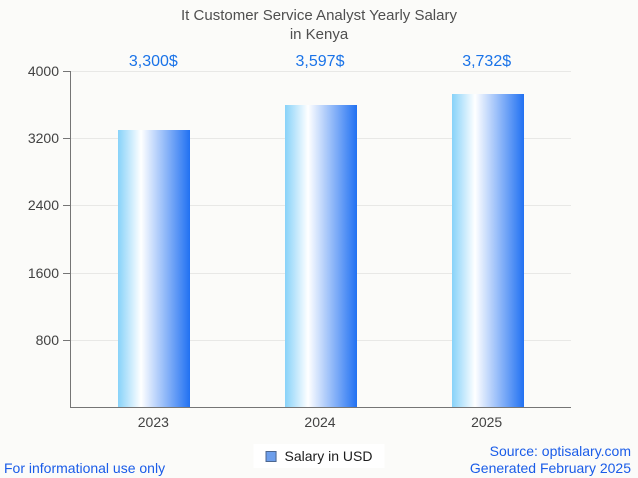 This screenshot has width=638, height=478. Describe the element at coordinates (560, 451) in the screenshot. I see `source-link: Source: optisalary.com` at that location.